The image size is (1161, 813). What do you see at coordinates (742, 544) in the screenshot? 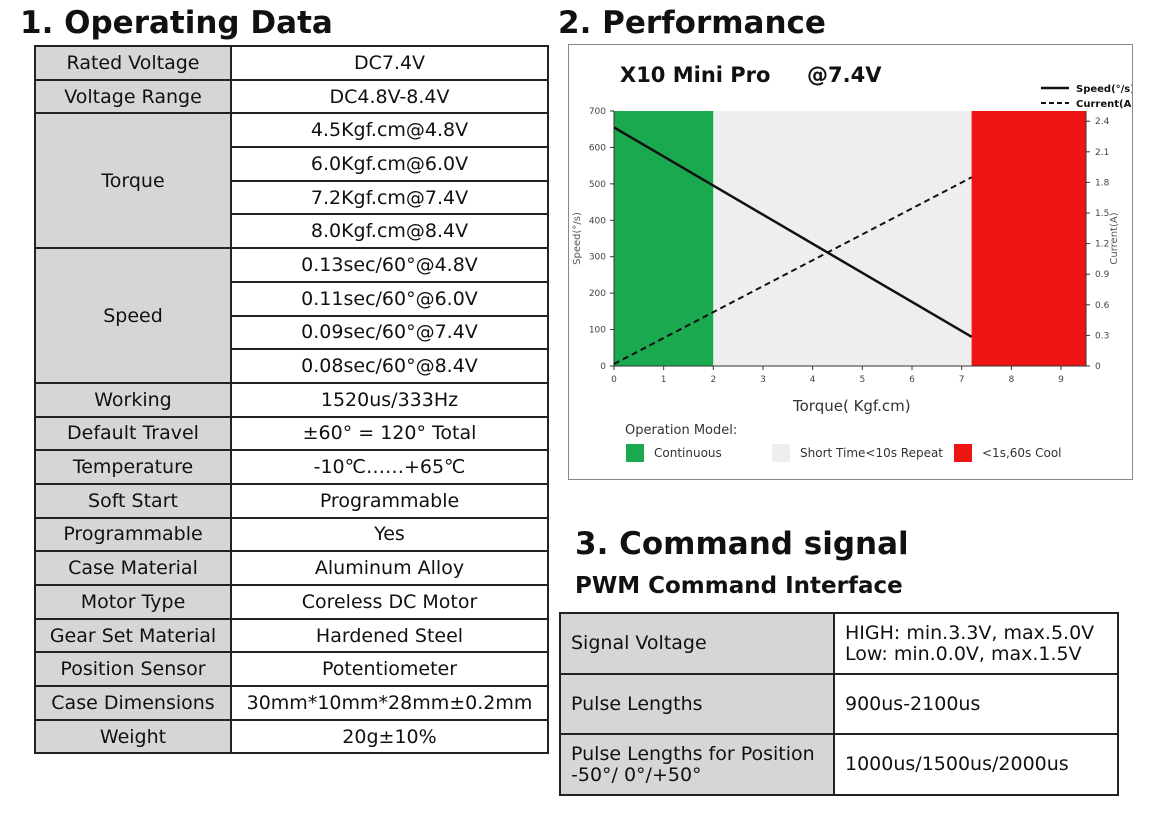
I see `command-signal-title: 3. Command signal` at bounding box center [742, 544].